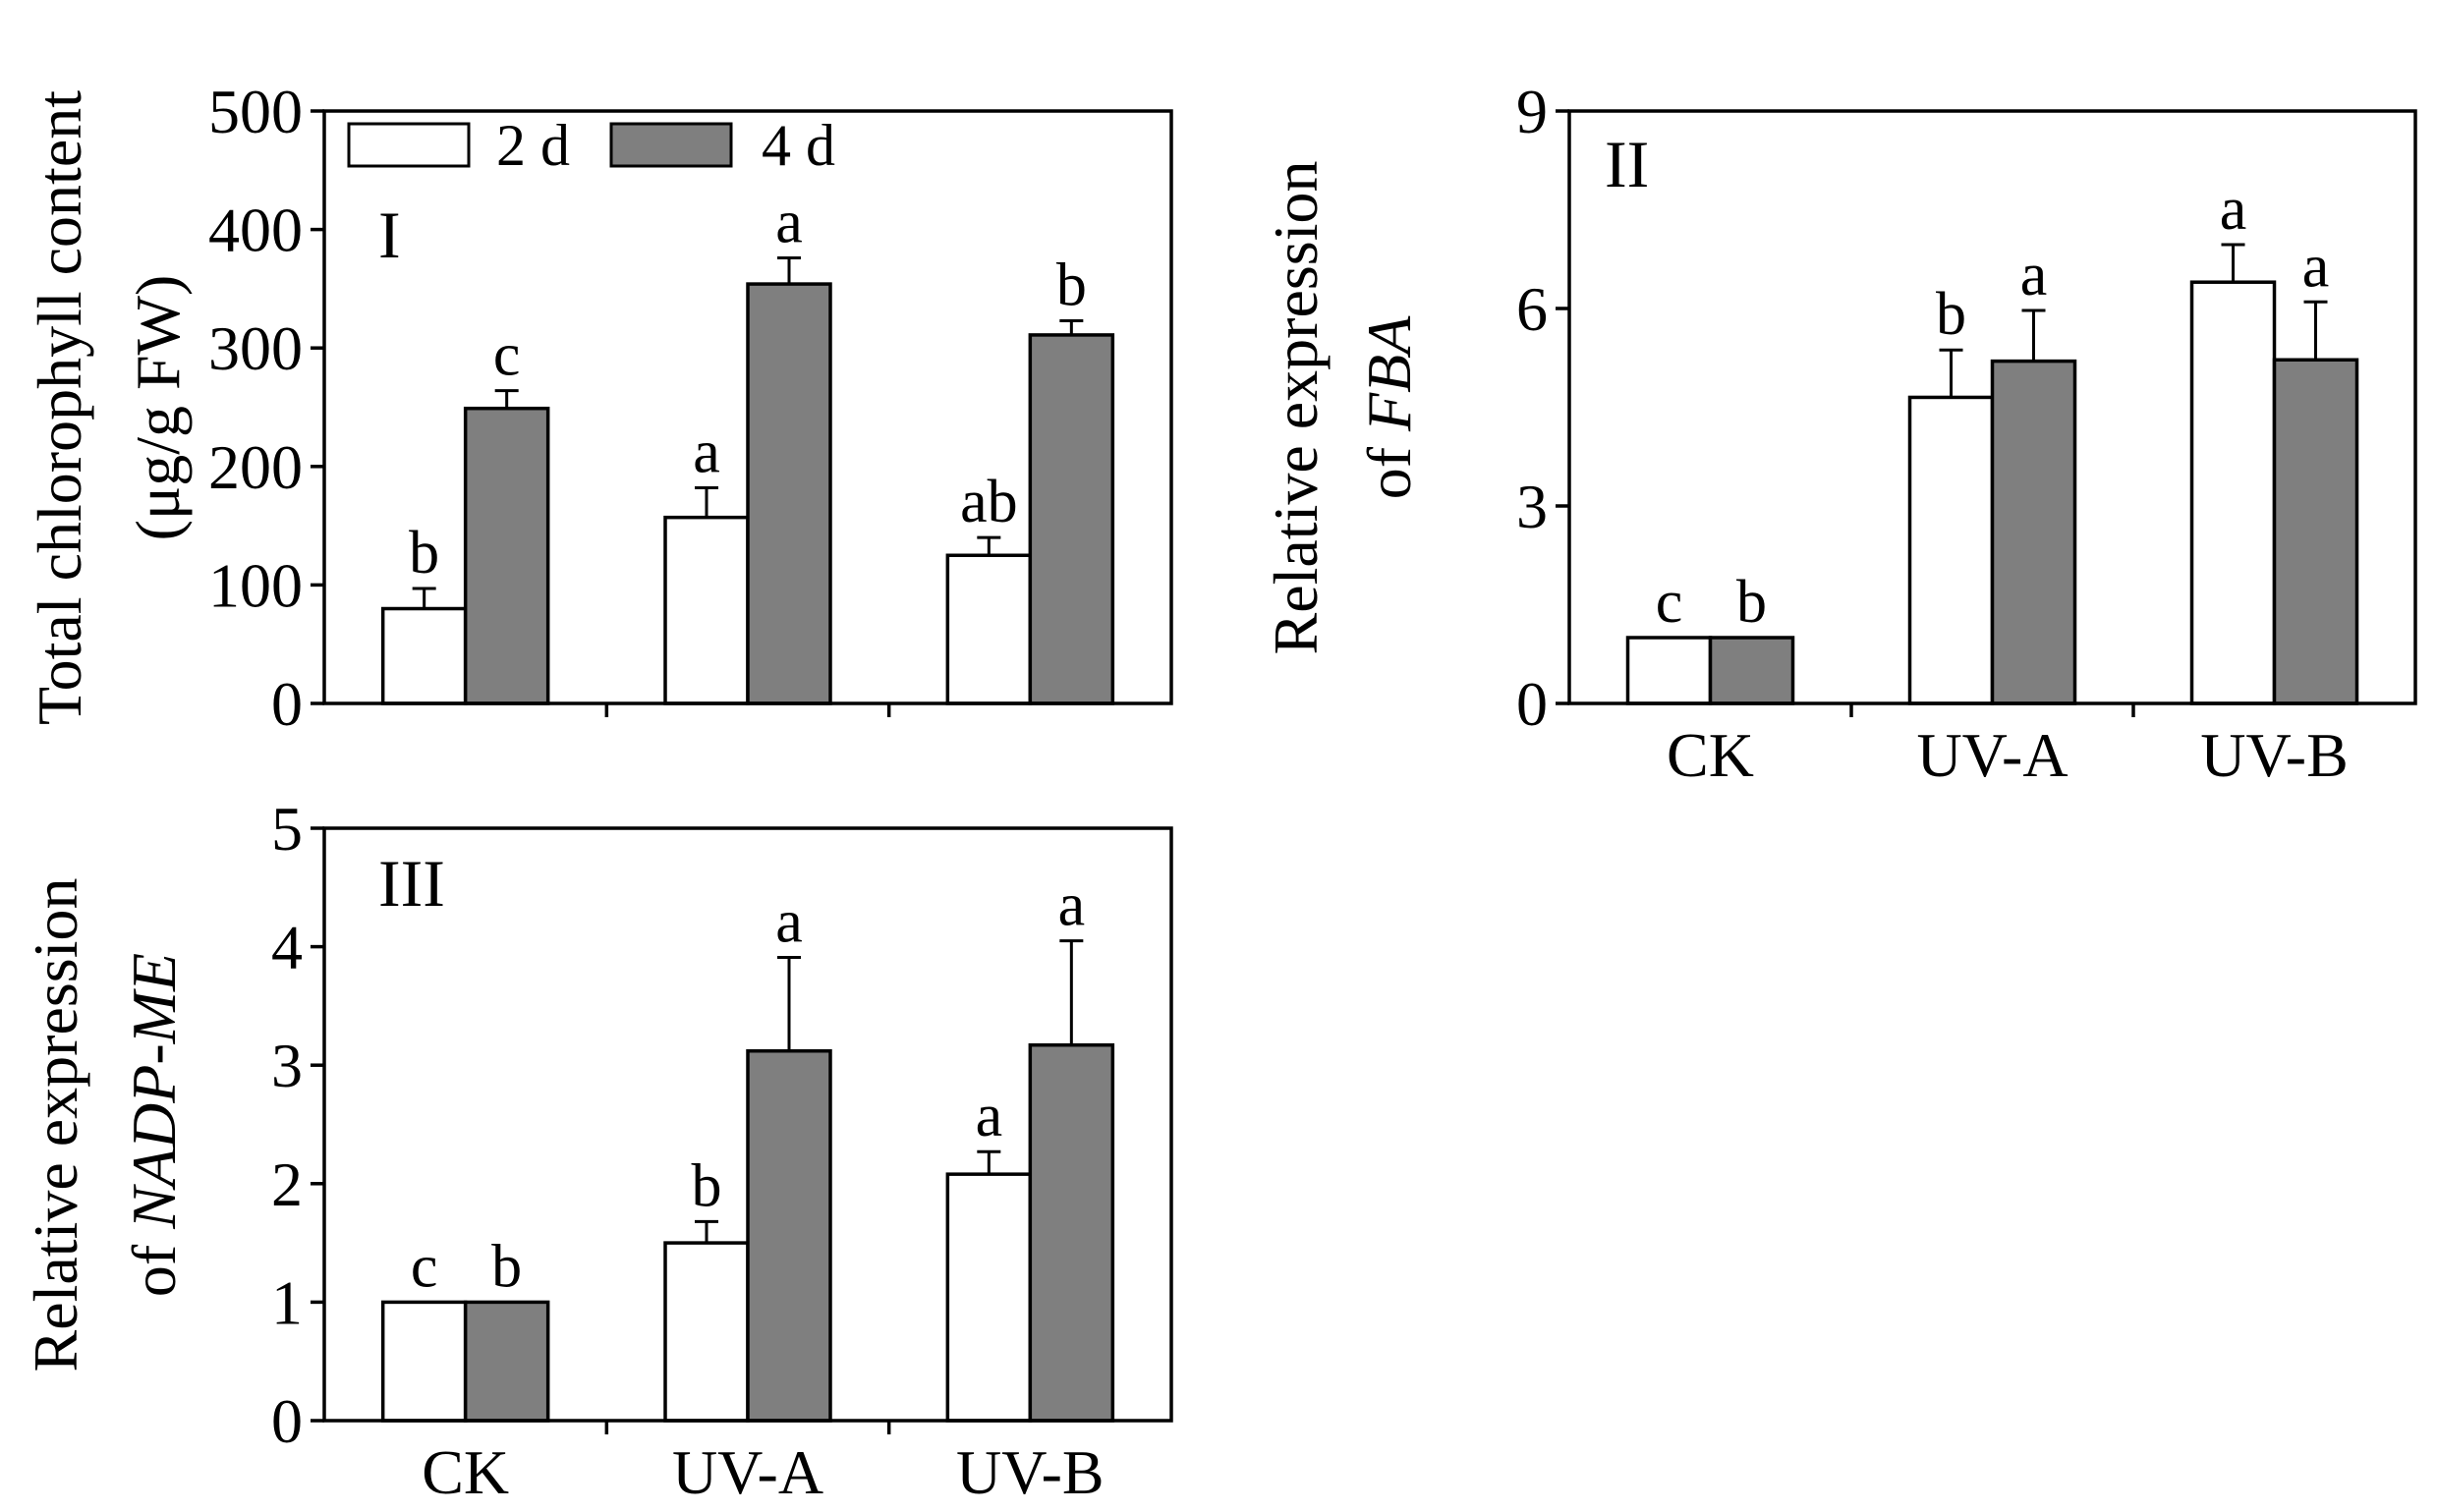 This screenshot has width=2437, height=1512. What do you see at coordinates (409, 145) in the screenshot?
I see `legend-swatch-2d` at bounding box center [409, 145].